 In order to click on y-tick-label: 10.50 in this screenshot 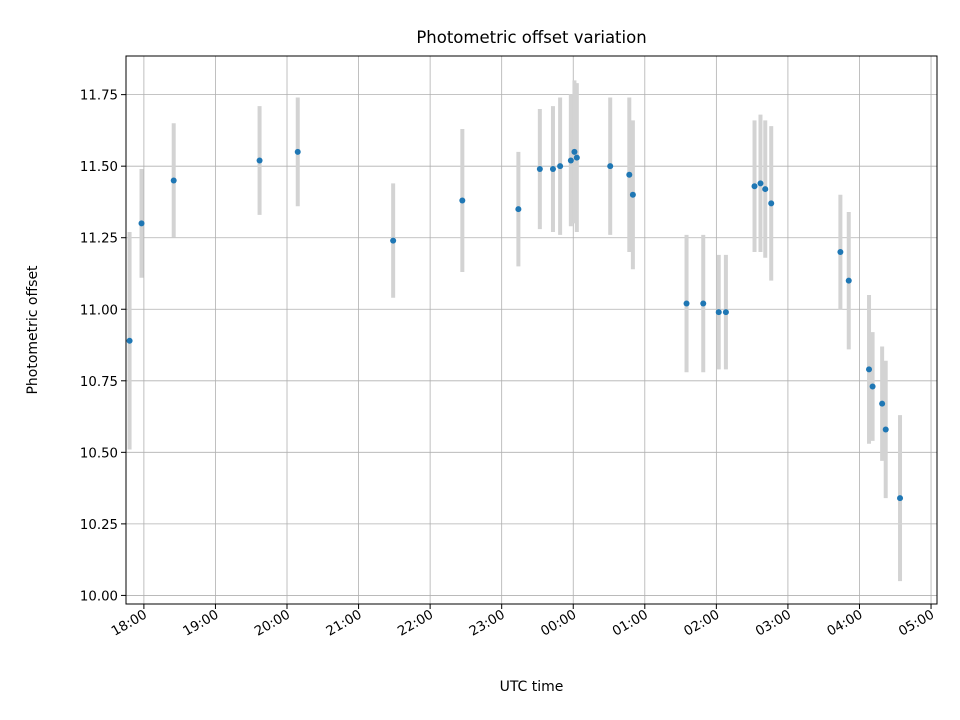, I will do `click(99, 453)`.